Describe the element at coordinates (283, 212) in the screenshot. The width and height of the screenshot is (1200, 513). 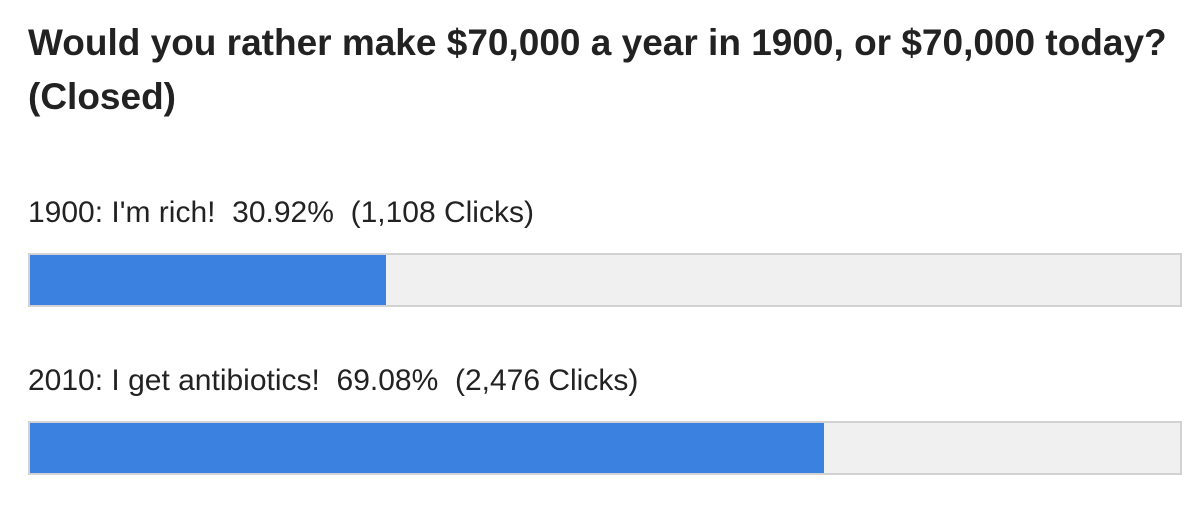
I see `option-percent: 30.92%` at that location.